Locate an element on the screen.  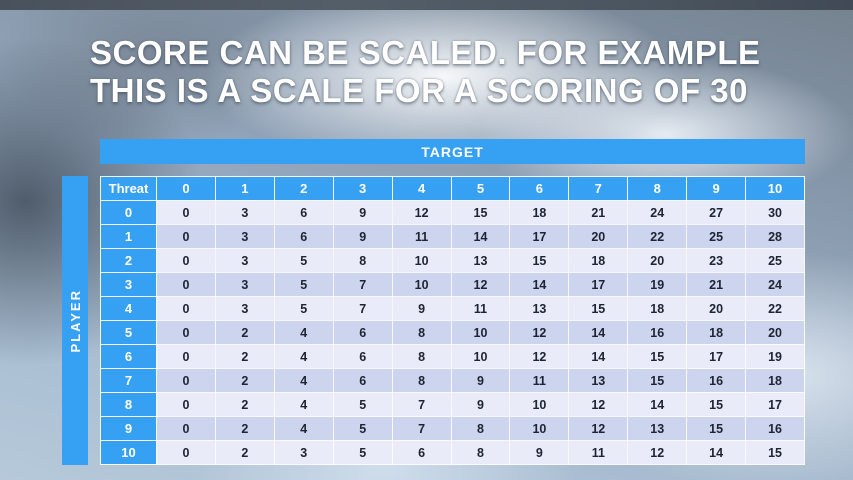
player-header-label: PLAYER is located at coordinates (75, 320).